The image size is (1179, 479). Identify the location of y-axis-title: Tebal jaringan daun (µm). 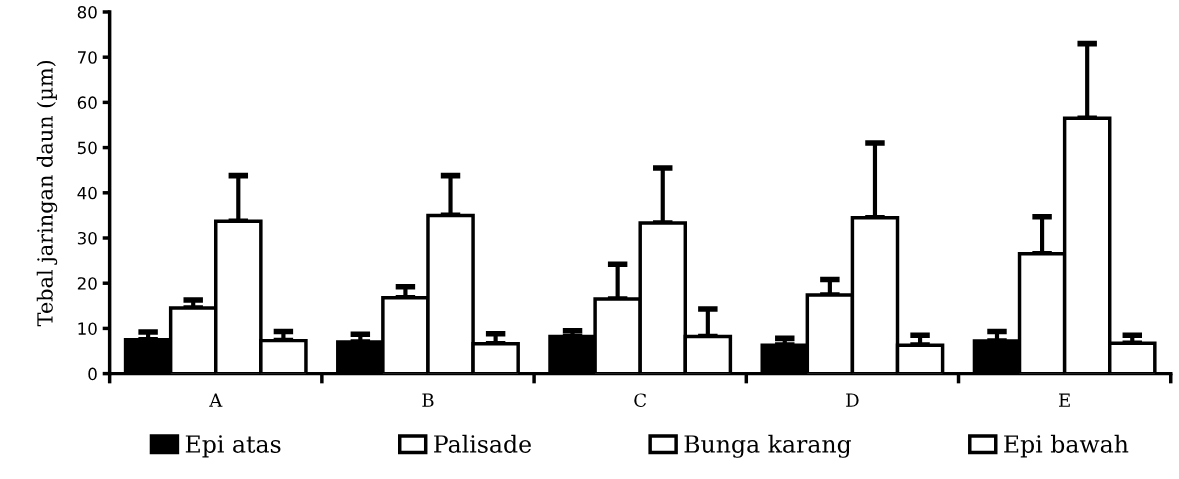
(47, 193).